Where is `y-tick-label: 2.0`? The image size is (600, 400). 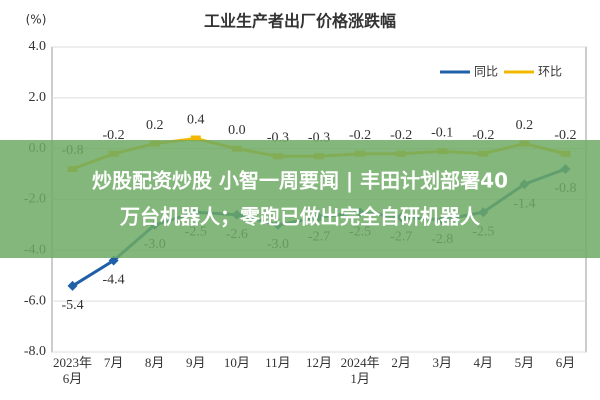
y-tick-label: 2.0 is located at coordinates (38, 97).